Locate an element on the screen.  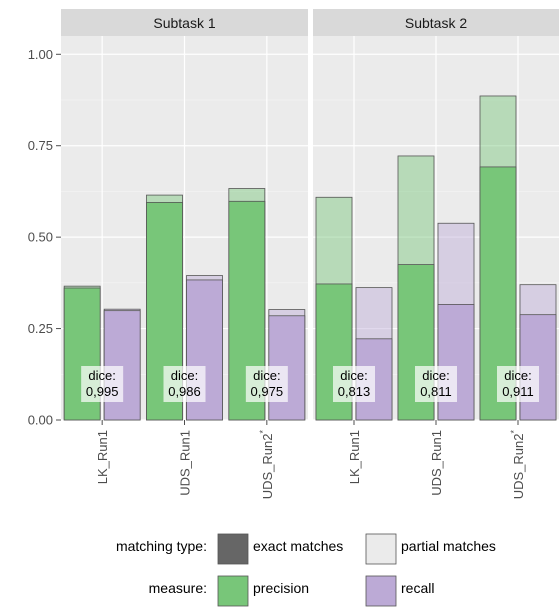
legend-swatch-exact is located at coordinates (233, 549).